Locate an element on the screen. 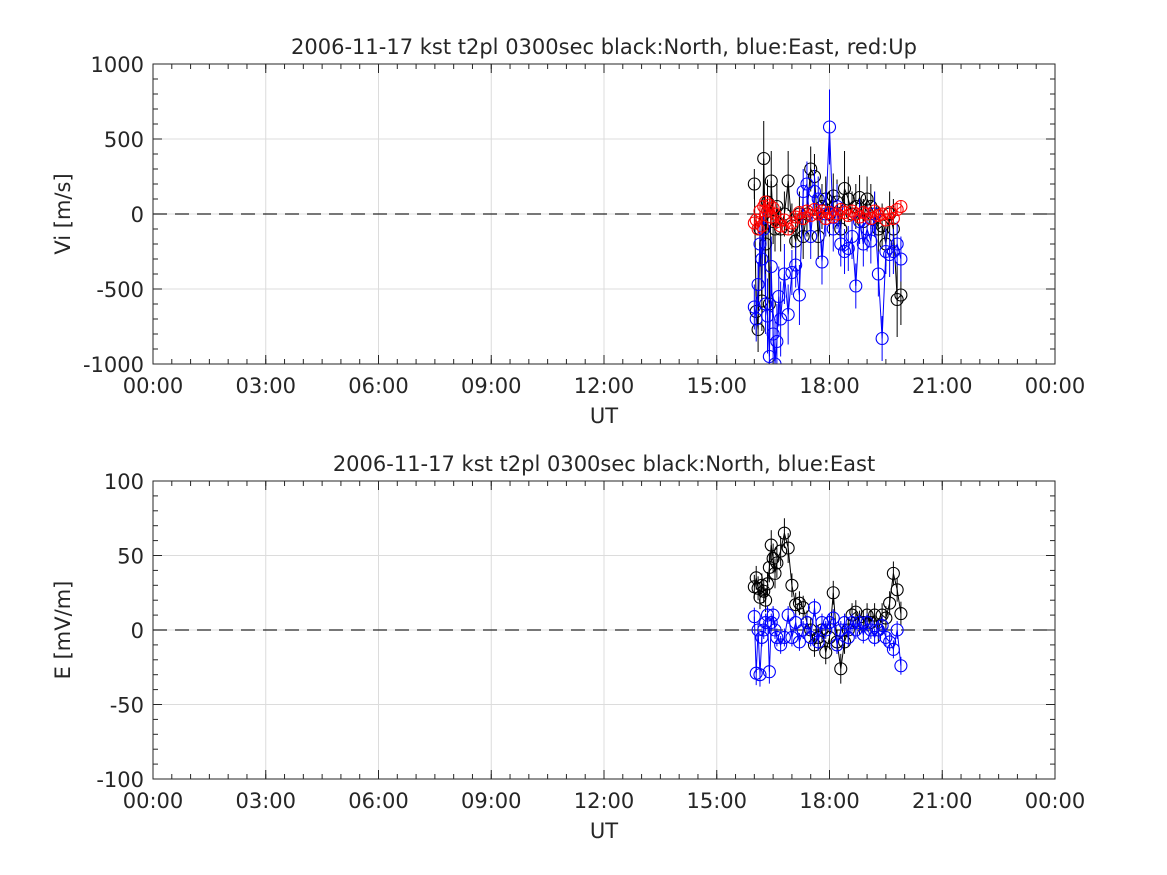 This screenshot has height=875, width=1167. y-tick-label: 100 is located at coordinates (124, 482).